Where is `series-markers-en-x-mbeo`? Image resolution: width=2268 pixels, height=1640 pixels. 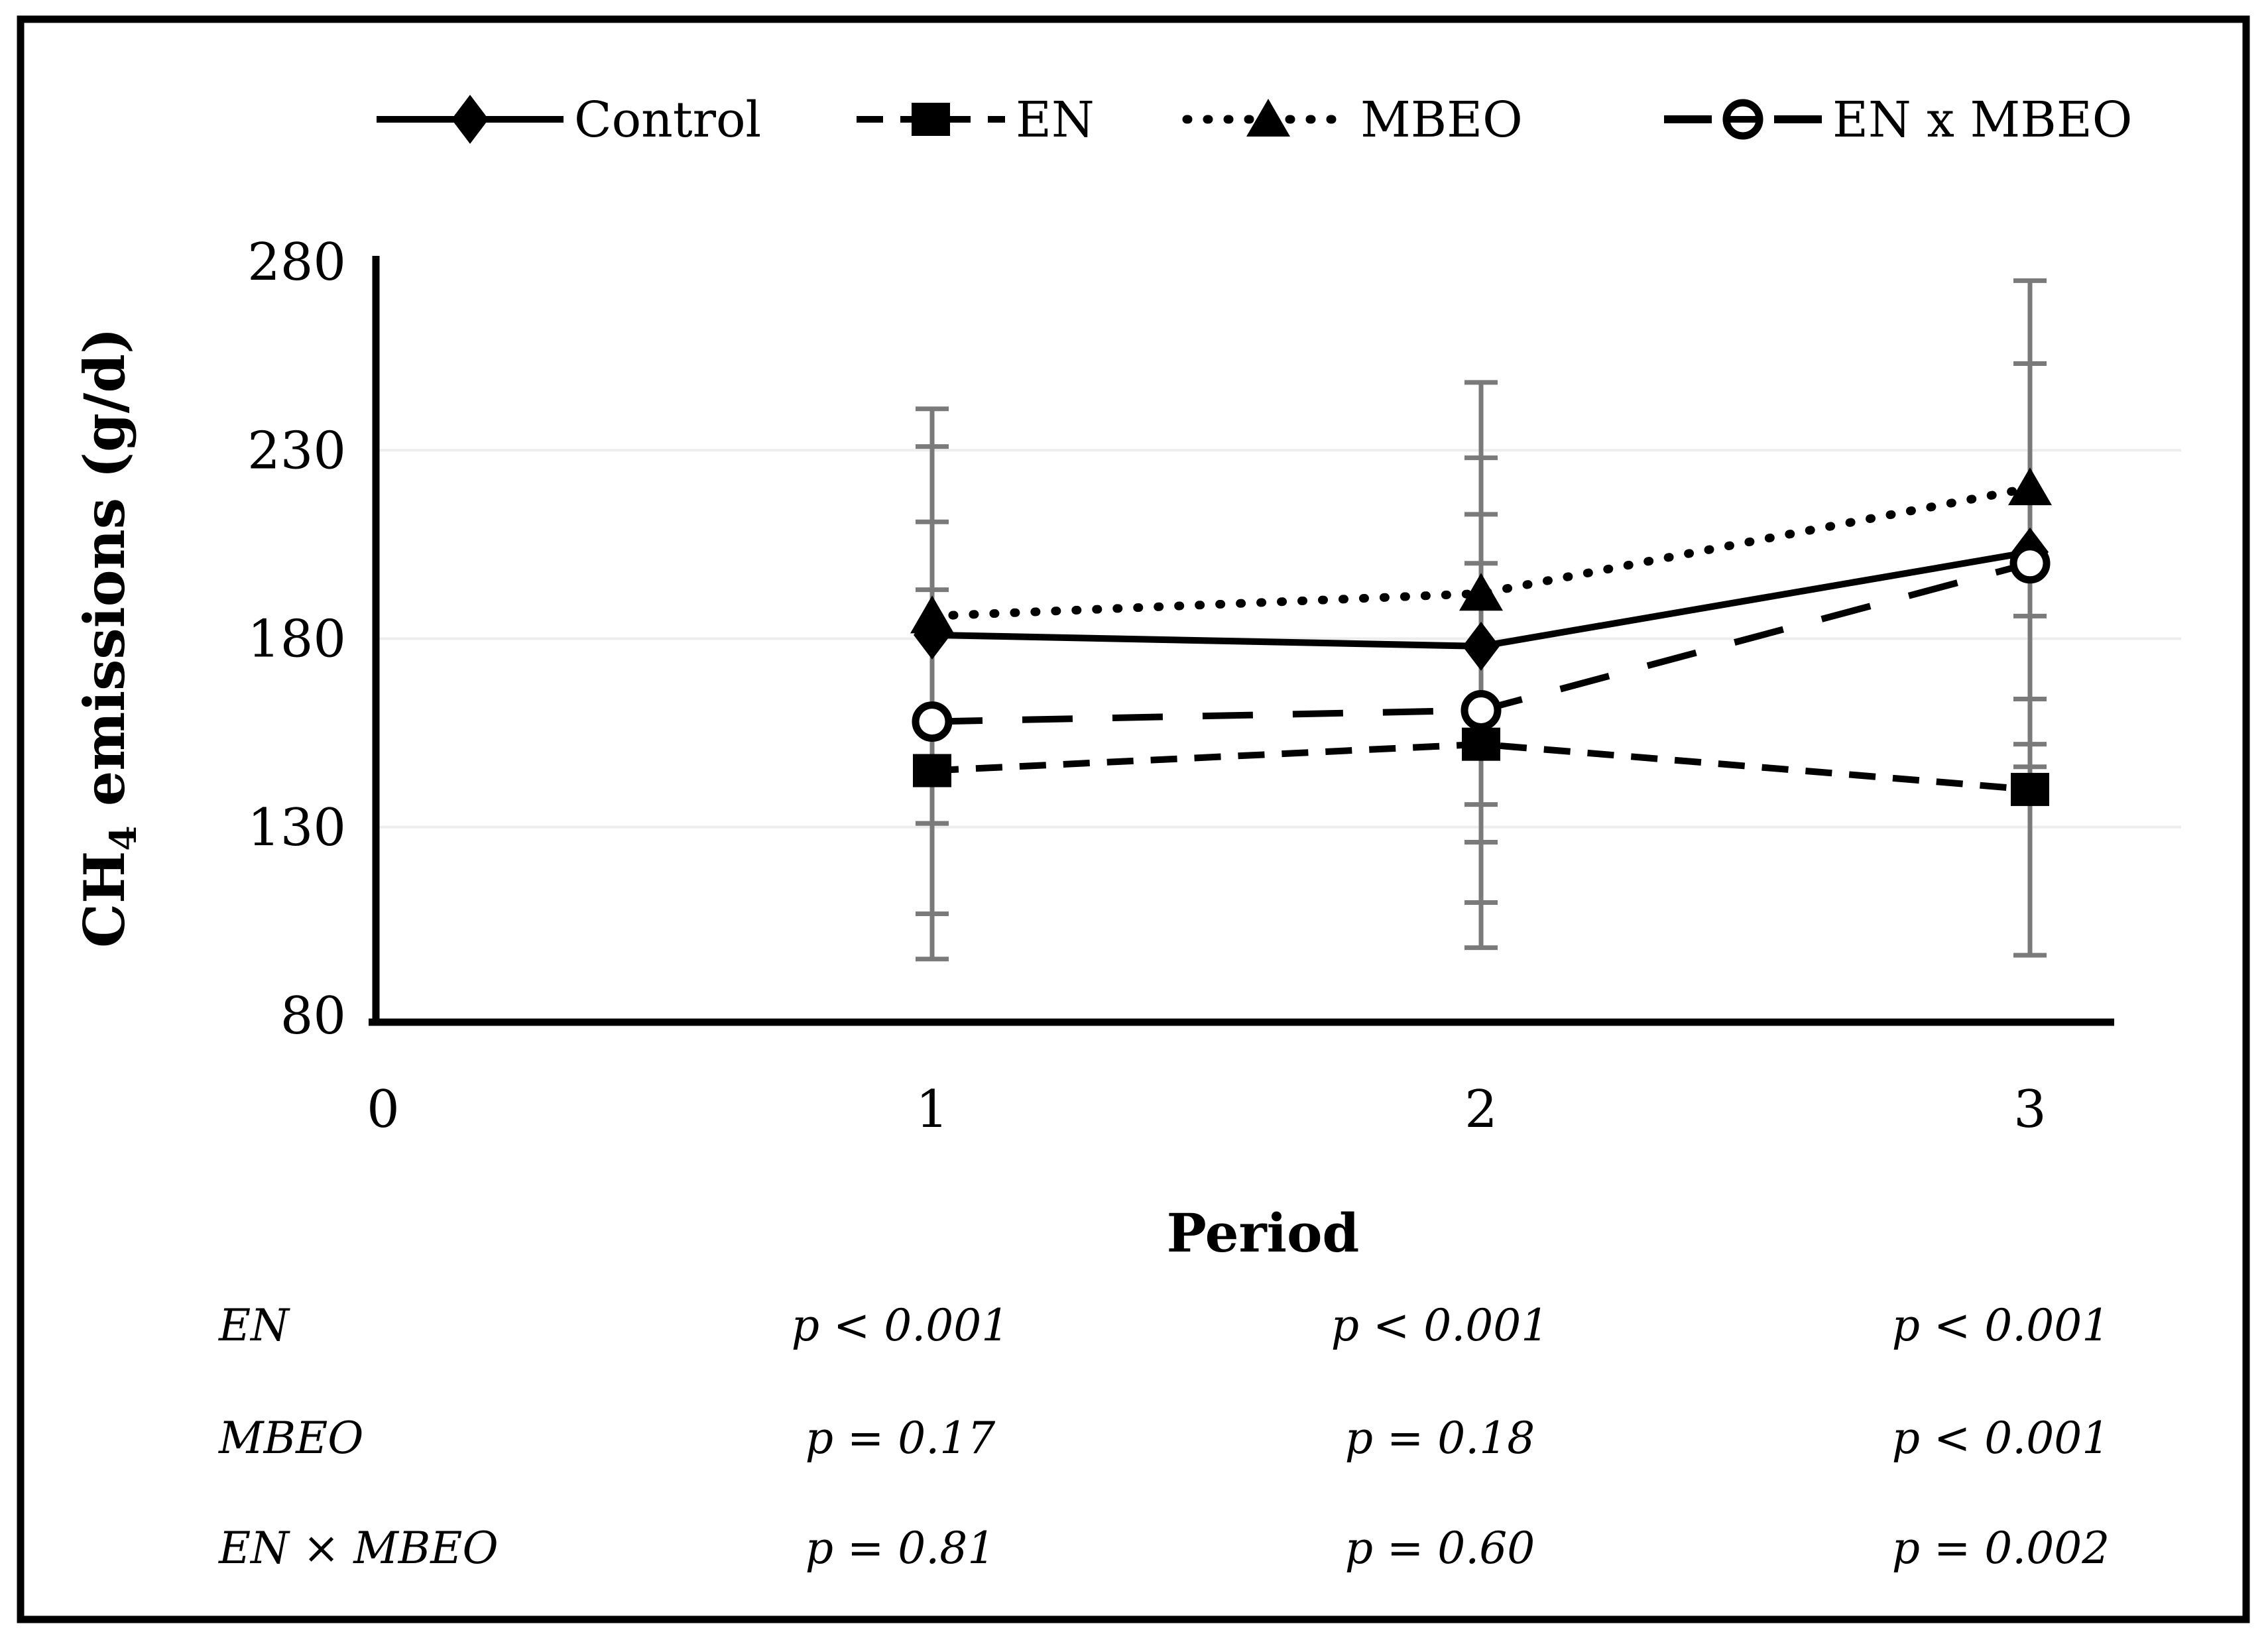
series-markers-en-x-mbeo is located at coordinates (1482, 642).